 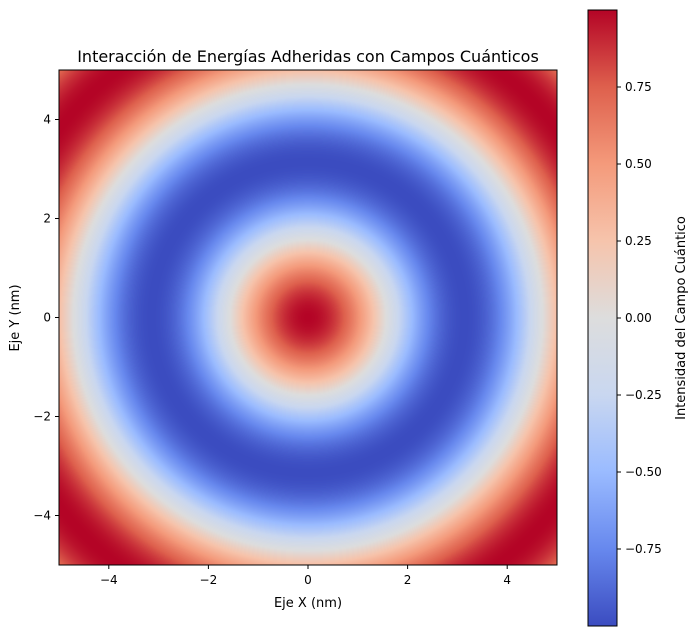 I want to click on colorbar-tick-label: −0.25, so click(x=643, y=395).